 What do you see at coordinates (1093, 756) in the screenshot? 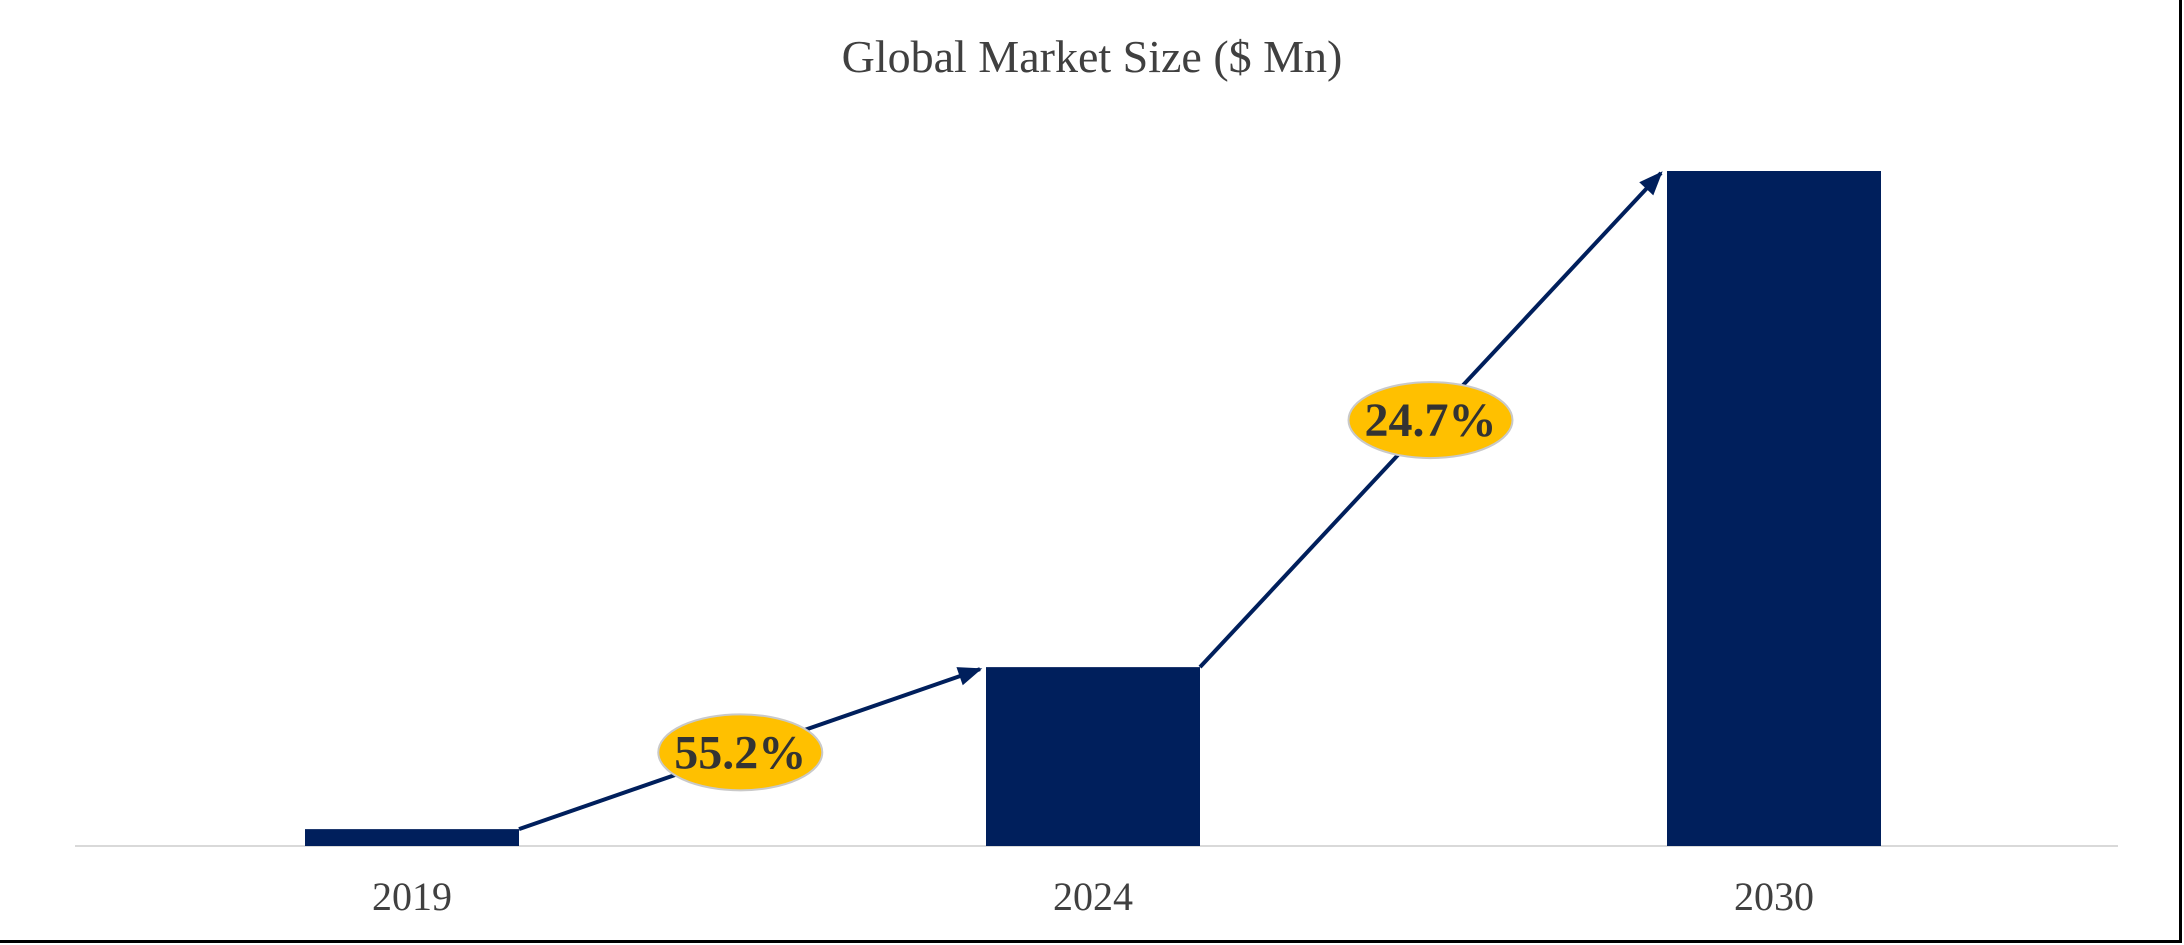
I see `bar-2024` at bounding box center [1093, 756].